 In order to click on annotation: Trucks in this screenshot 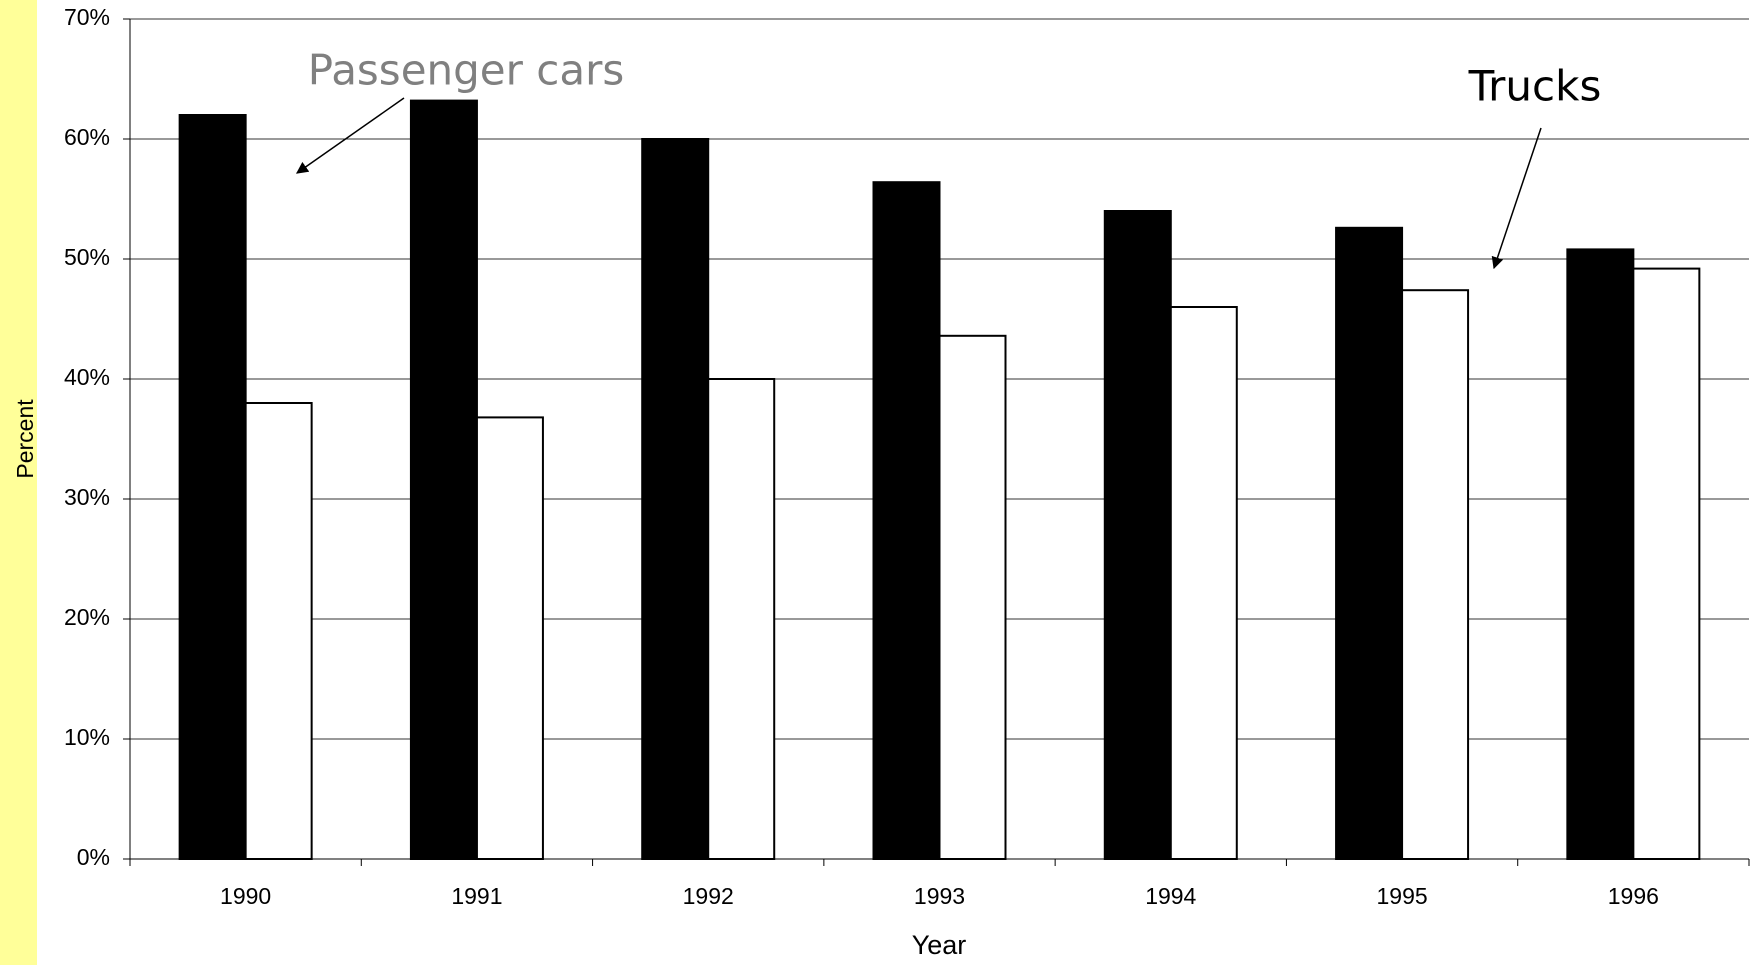, I will do `click(1535, 86)`.